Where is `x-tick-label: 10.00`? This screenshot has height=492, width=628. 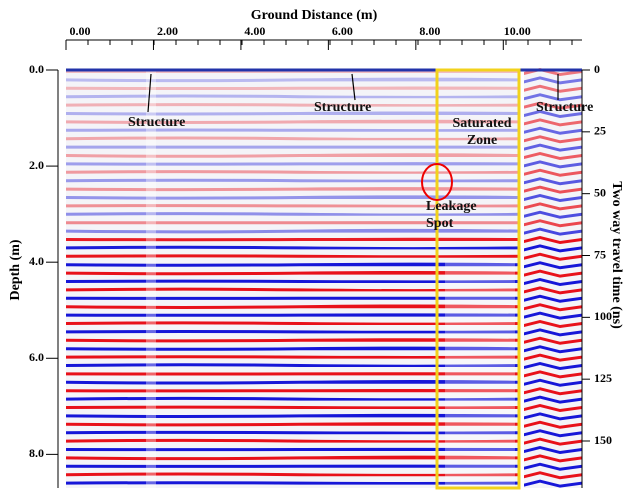
x-tick-label: 10.00 is located at coordinates (517, 31).